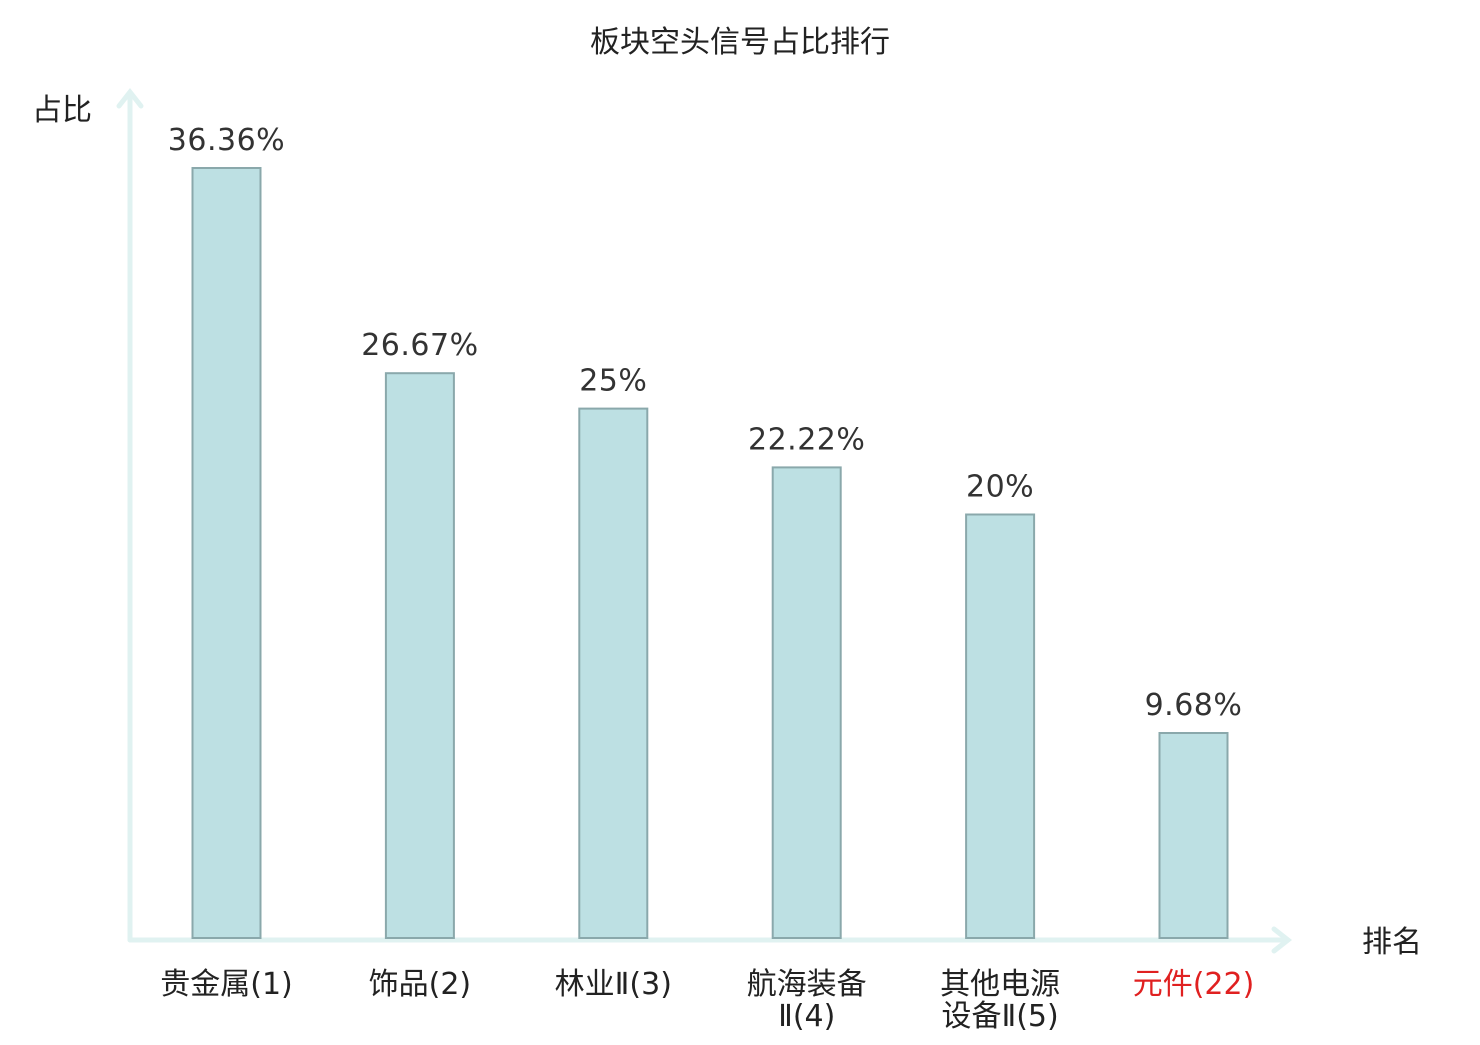 The image size is (1480, 1045). Describe the element at coordinates (1392, 942) in the screenshot. I see `x-axis-label: 排名` at that location.